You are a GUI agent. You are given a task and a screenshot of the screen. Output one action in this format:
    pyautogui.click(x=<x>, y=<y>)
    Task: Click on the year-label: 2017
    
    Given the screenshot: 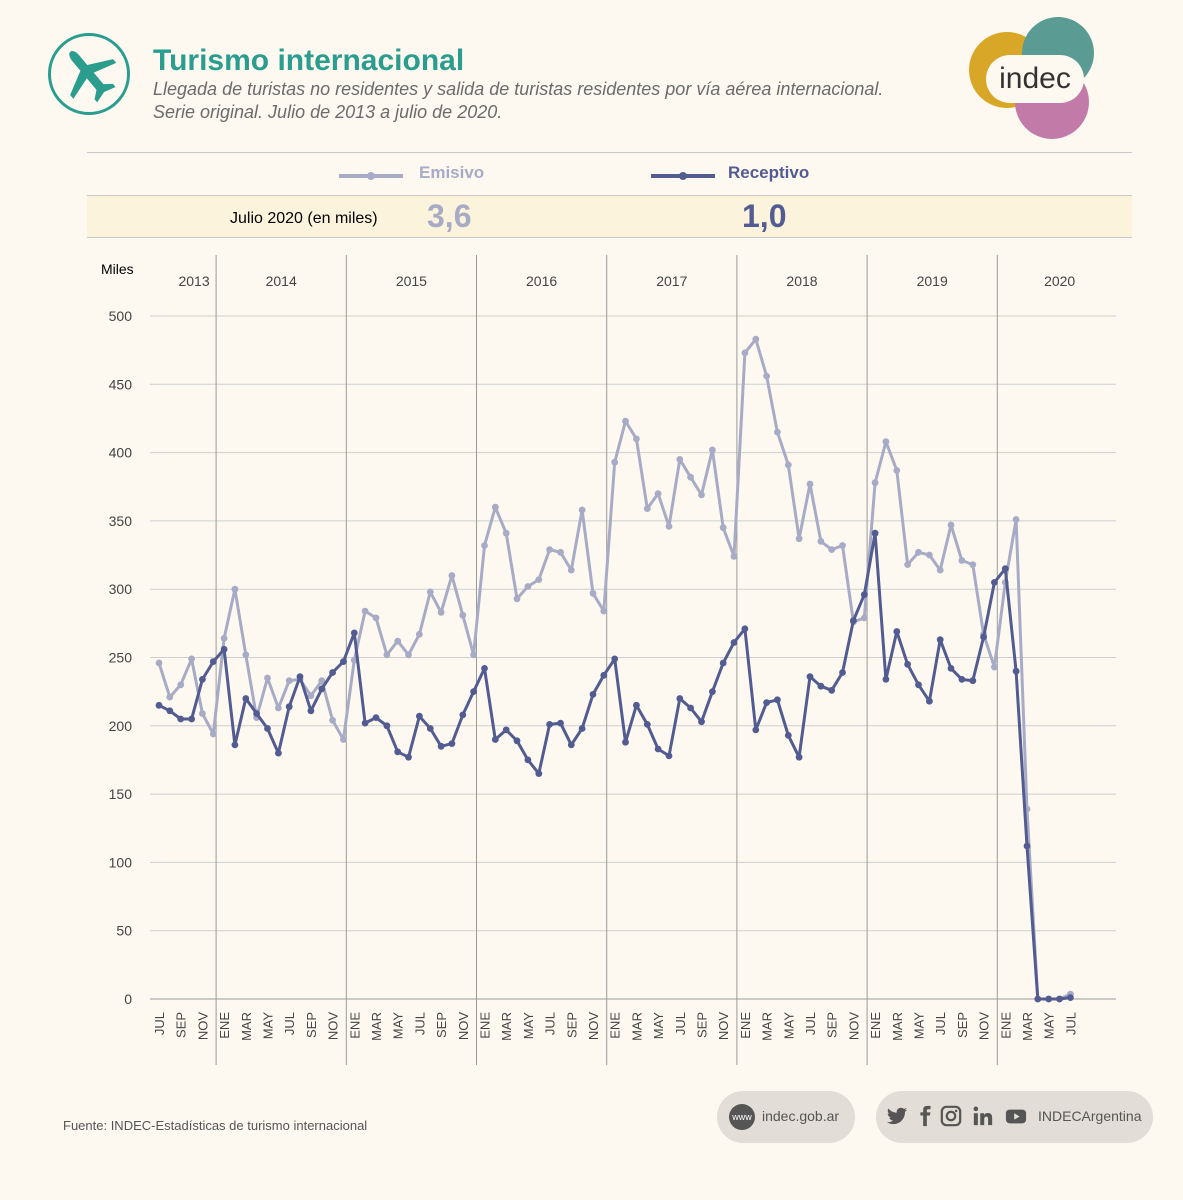 What is the action you would take?
    pyautogui.click(x=671, y=281)
    